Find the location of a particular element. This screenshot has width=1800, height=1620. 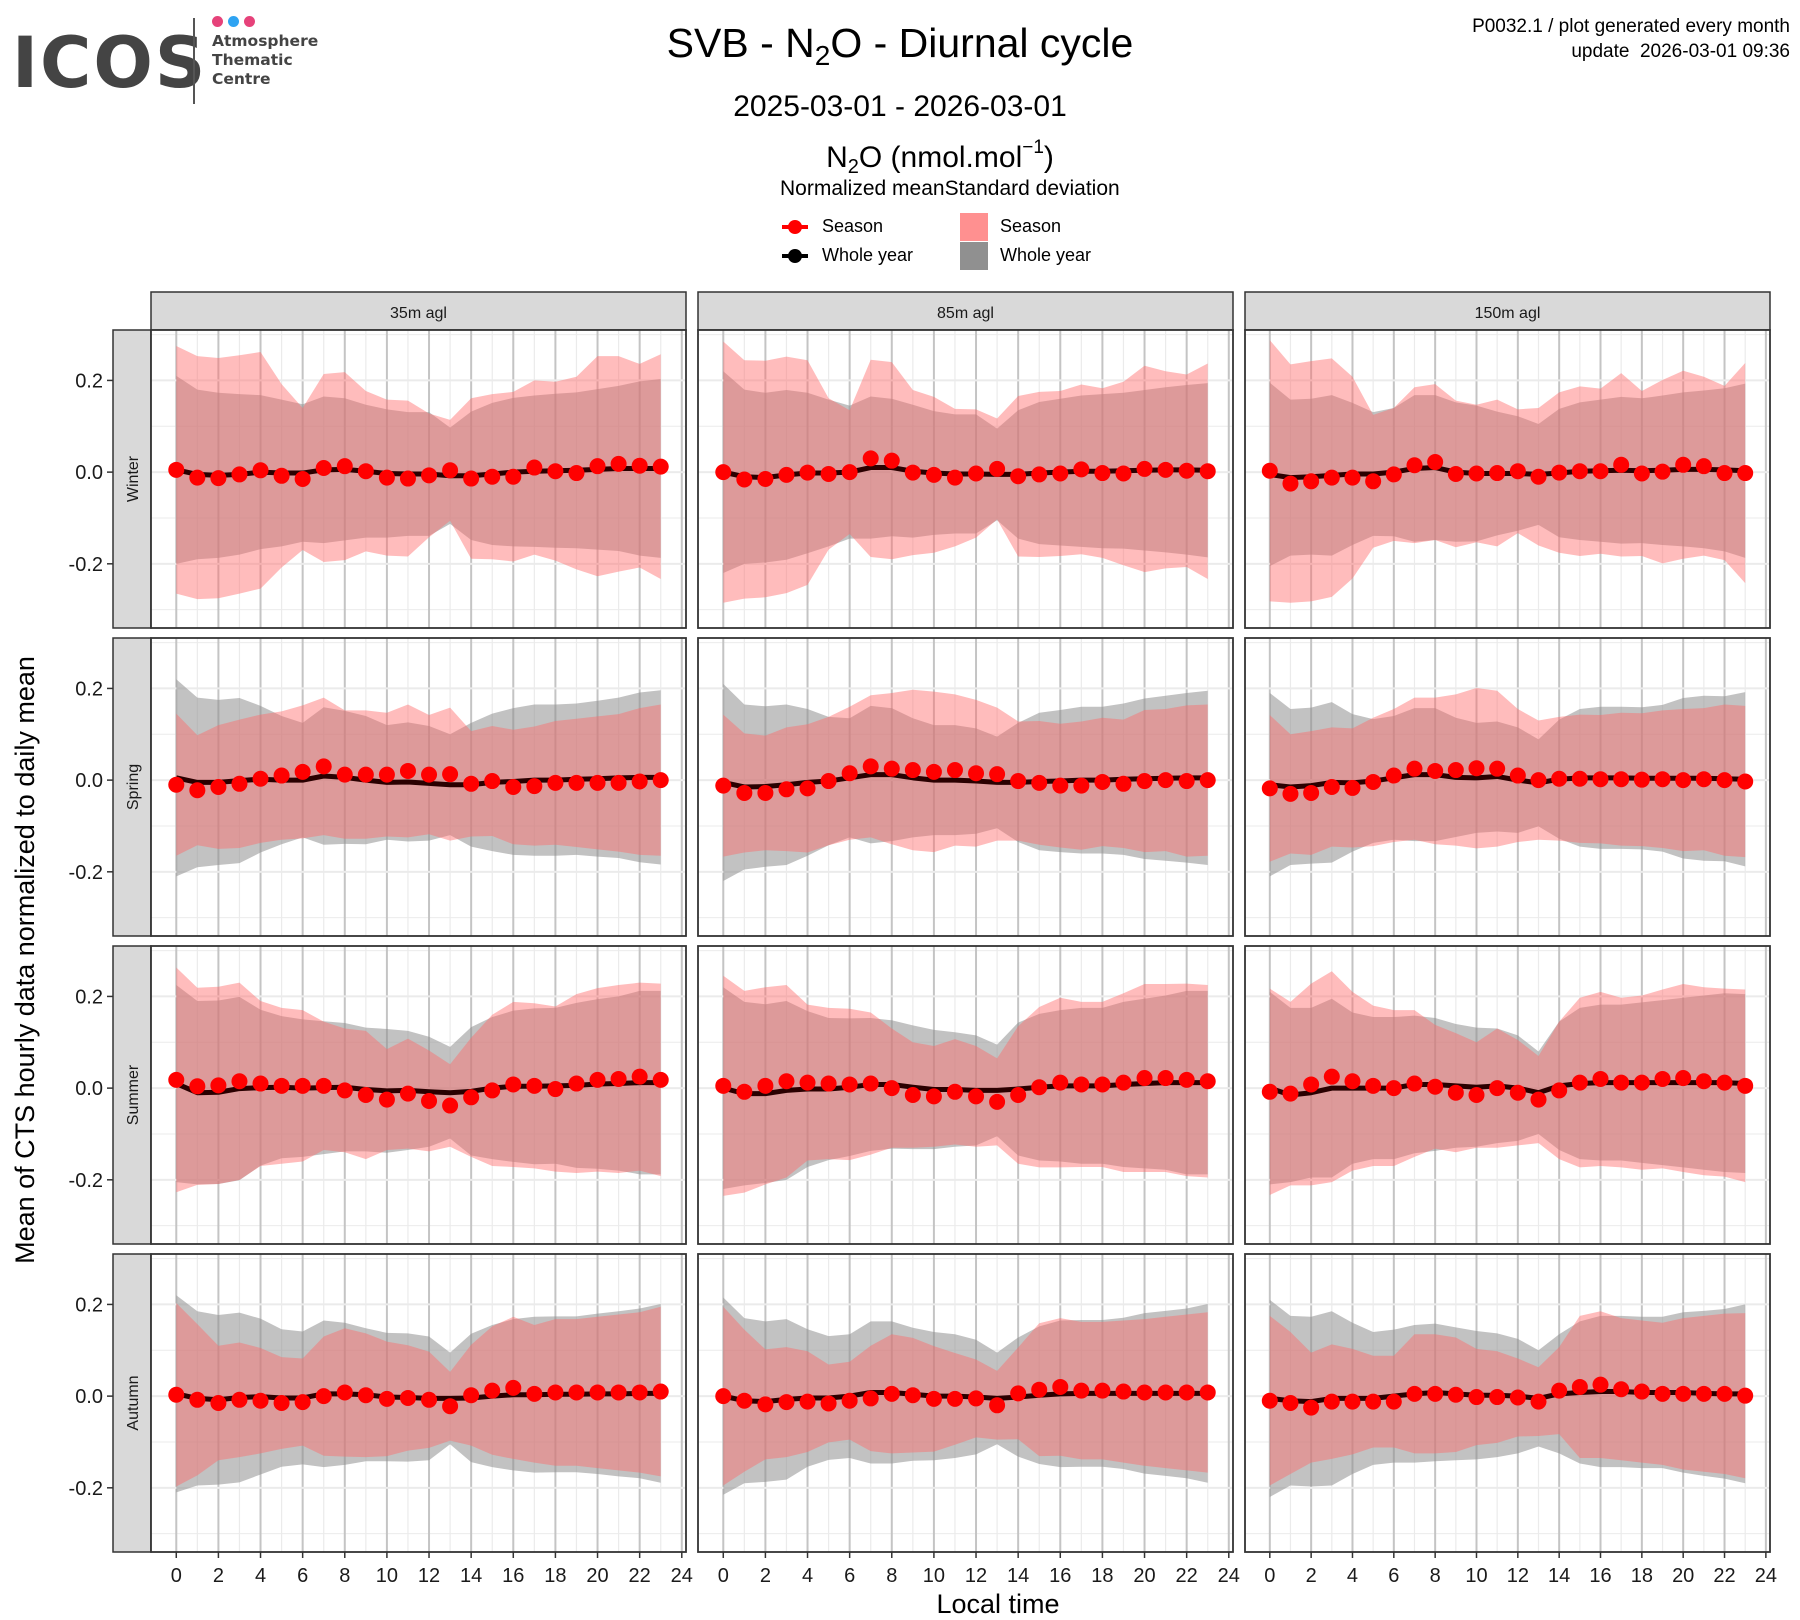

x-tick-label: 2 is located at coordinates (218, 1576).